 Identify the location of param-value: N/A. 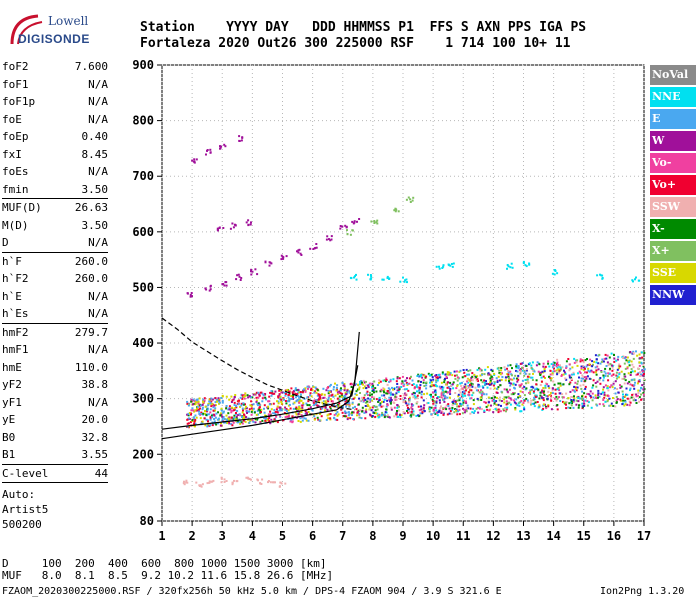
(98, 349).